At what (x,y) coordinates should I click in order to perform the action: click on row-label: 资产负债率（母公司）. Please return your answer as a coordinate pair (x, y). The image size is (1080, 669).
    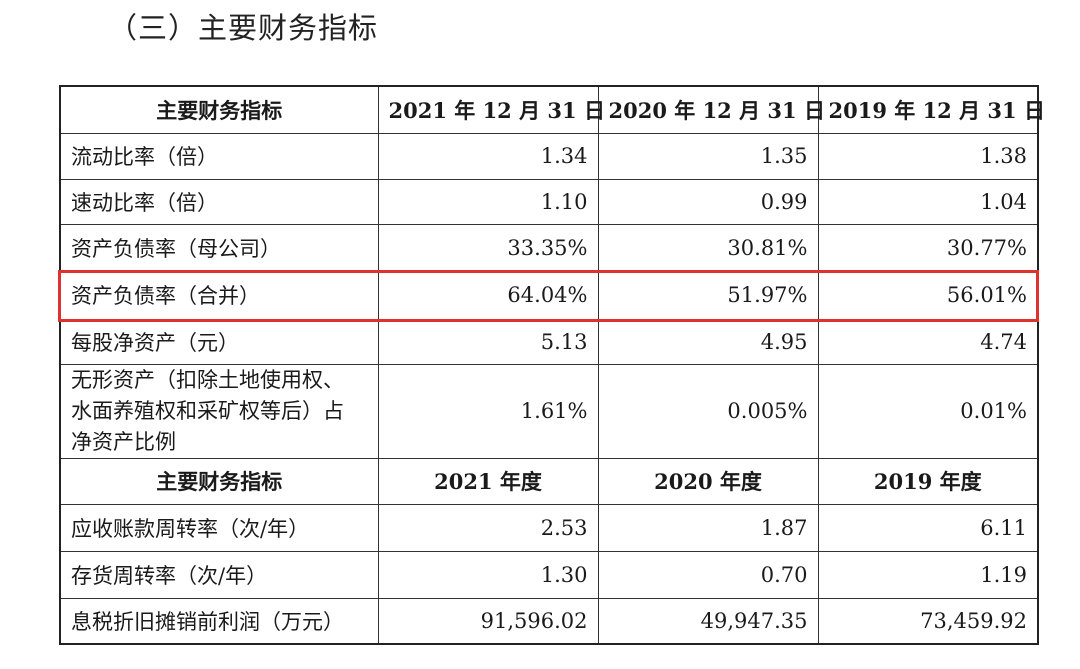
    Looking at the image, I should click on (219, 247).